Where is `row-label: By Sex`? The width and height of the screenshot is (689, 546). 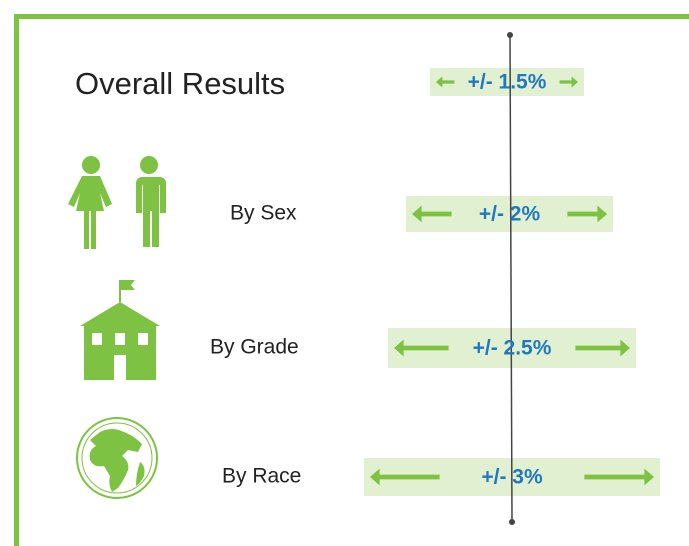 row-label: By Sex is located at coordinates (263, 213).